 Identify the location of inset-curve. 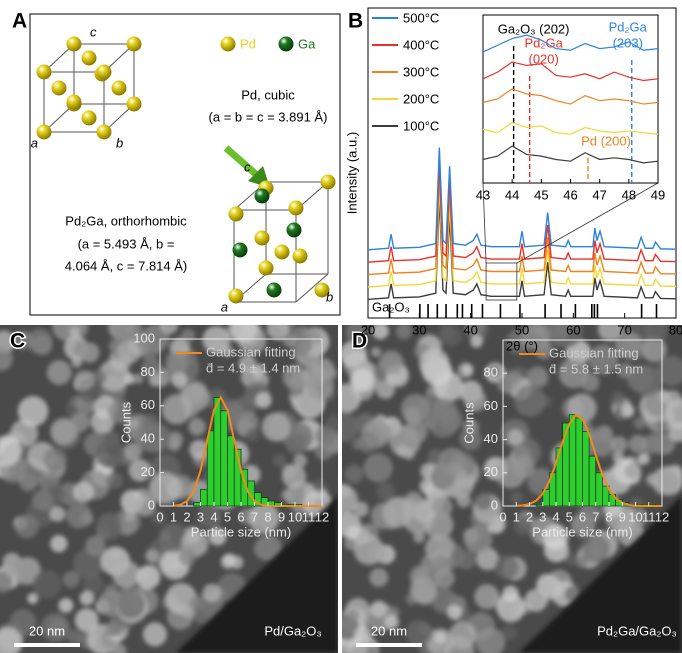
(570, 96).